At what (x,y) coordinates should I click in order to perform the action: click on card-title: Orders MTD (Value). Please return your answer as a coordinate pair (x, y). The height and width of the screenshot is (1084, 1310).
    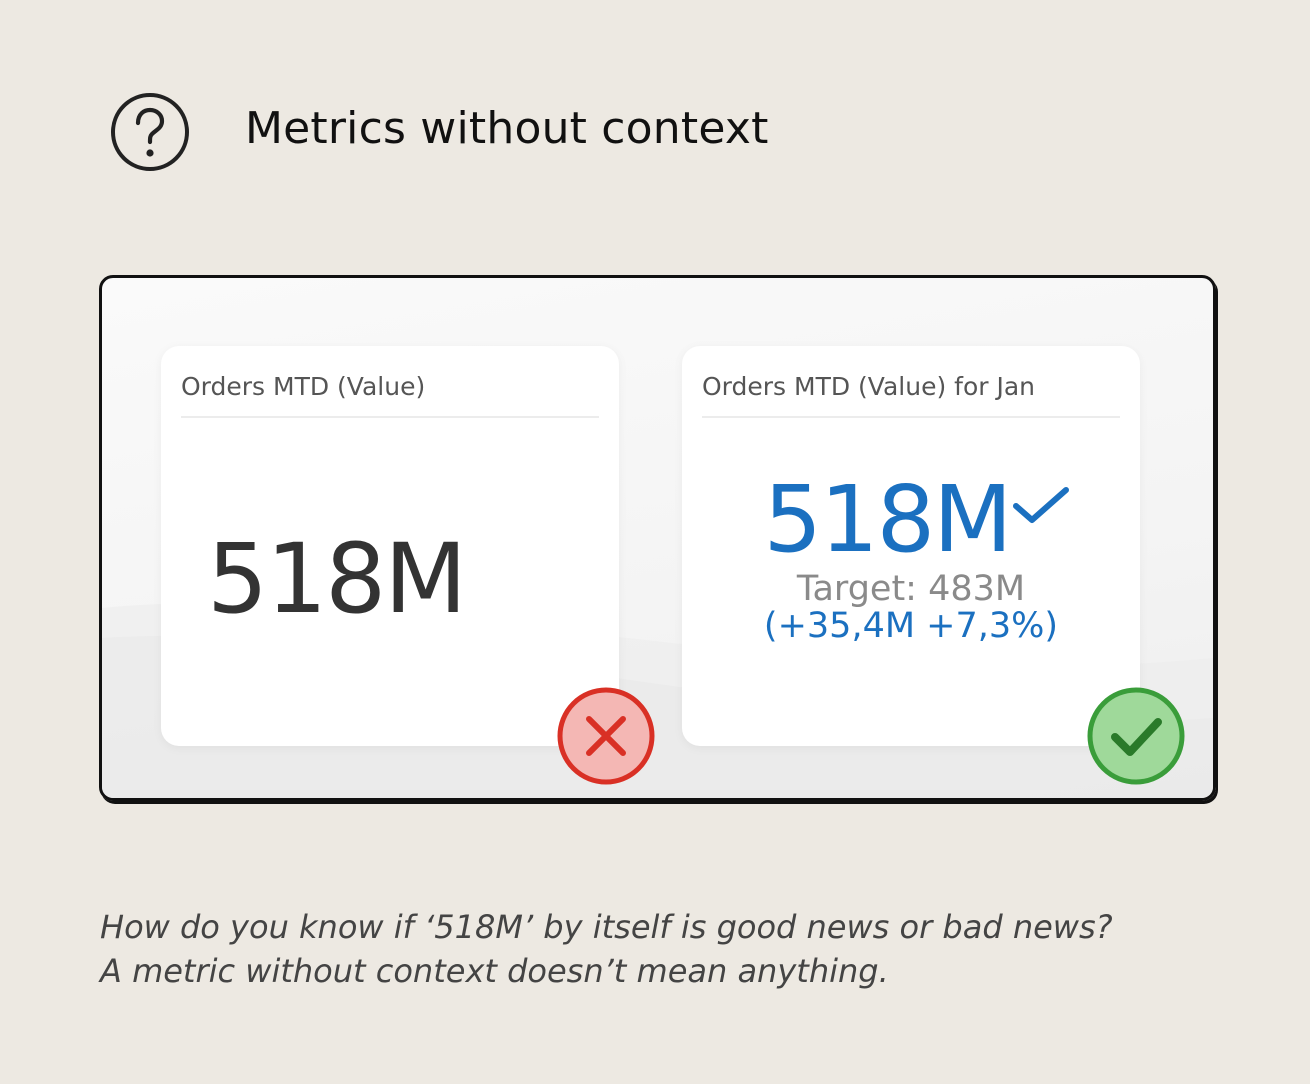
    Looking at the image, I should click on (303, 386).